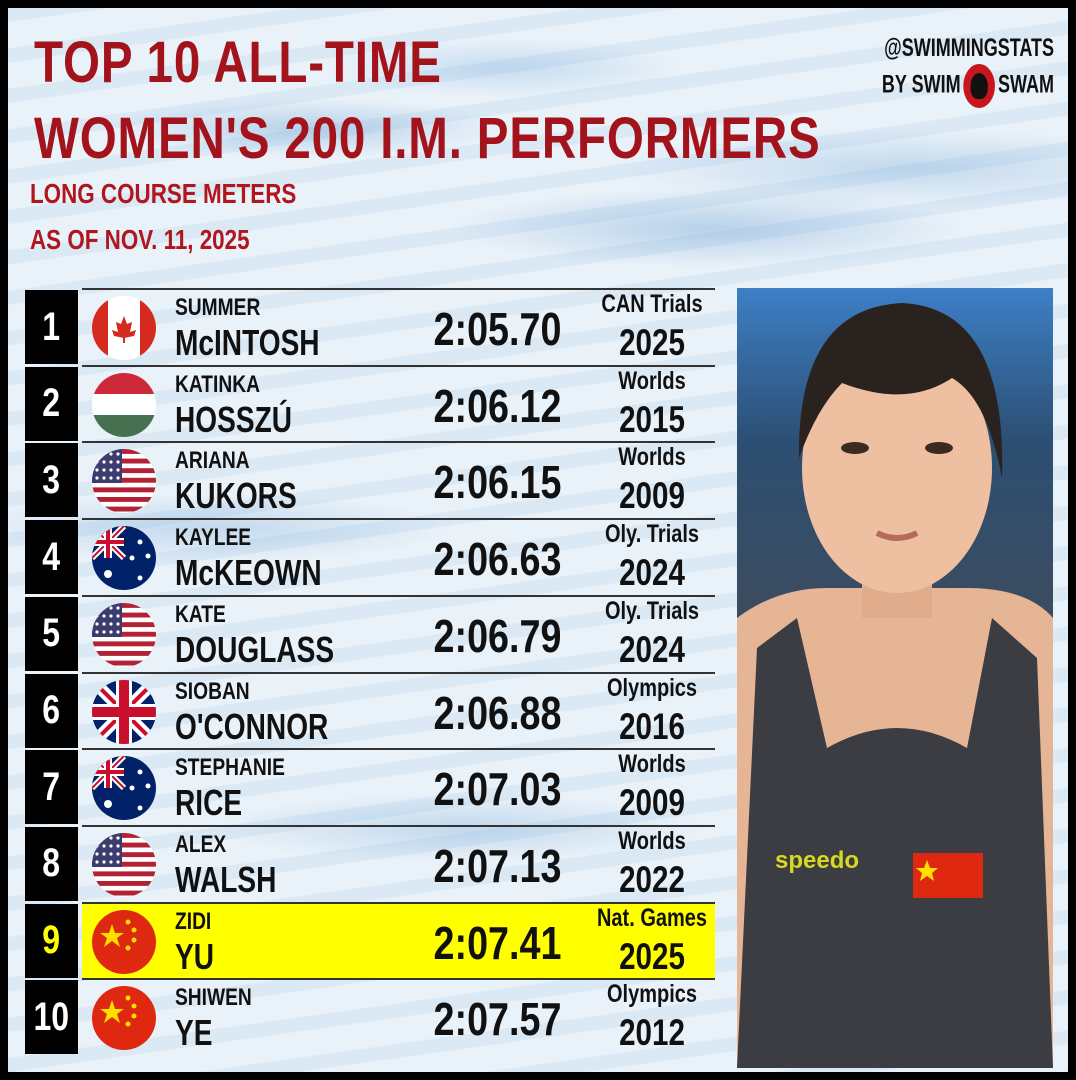  I want to click on first-name: KATE, so click(200, 614).